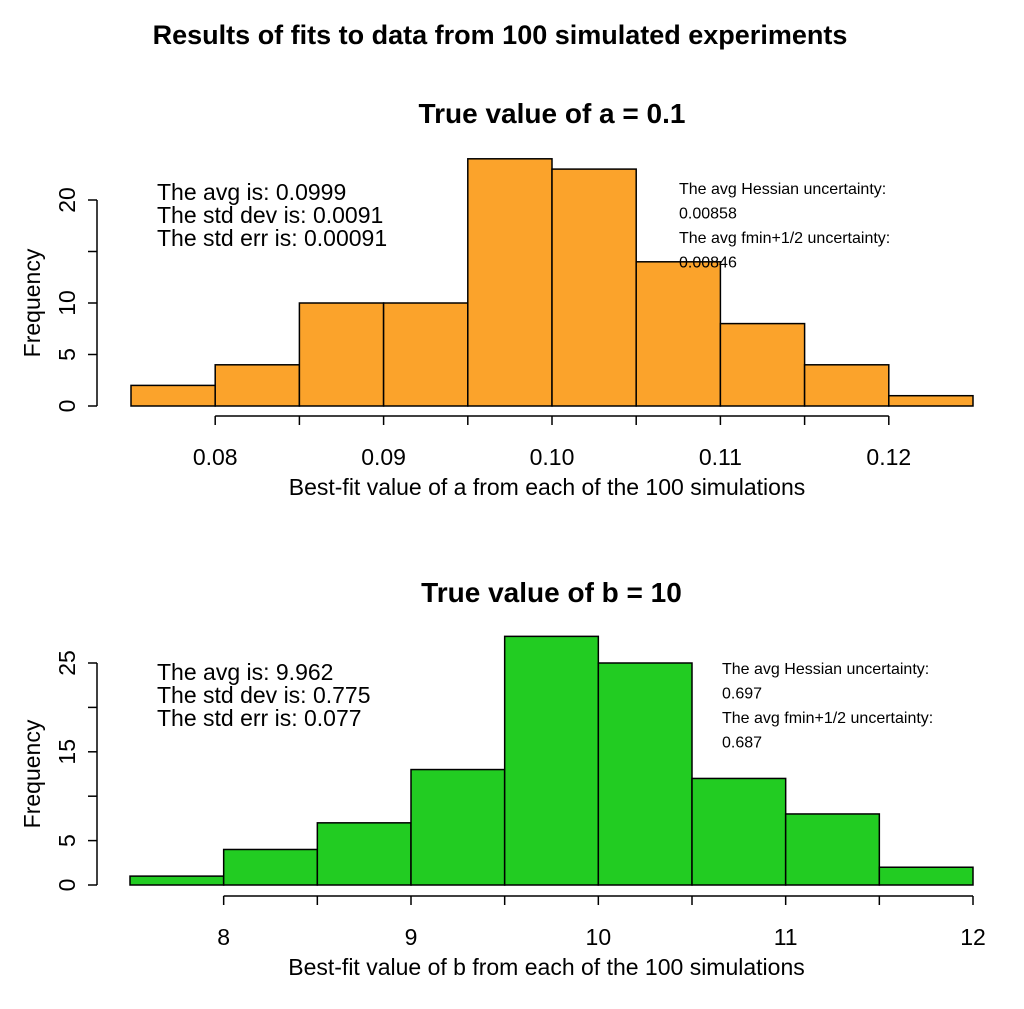 The image size is (1024, 1009). I want to click on stats-annotation: The avg is: 0.0999, so click(251, 192).